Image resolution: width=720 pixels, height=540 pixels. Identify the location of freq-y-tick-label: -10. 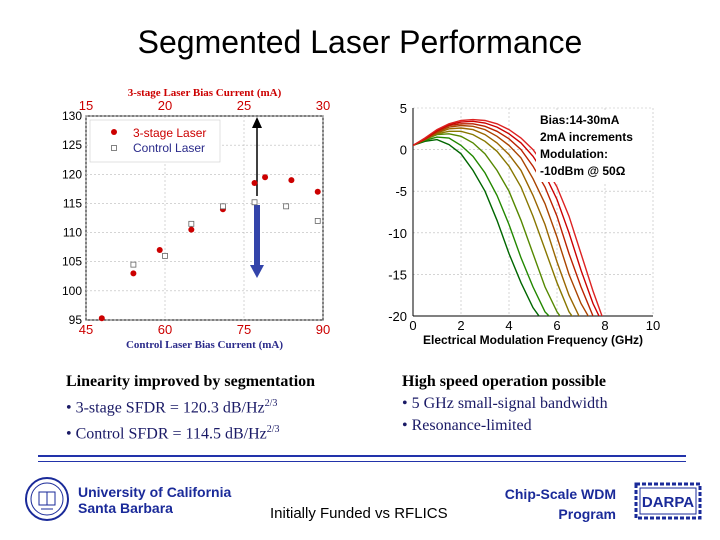
(397, 233).